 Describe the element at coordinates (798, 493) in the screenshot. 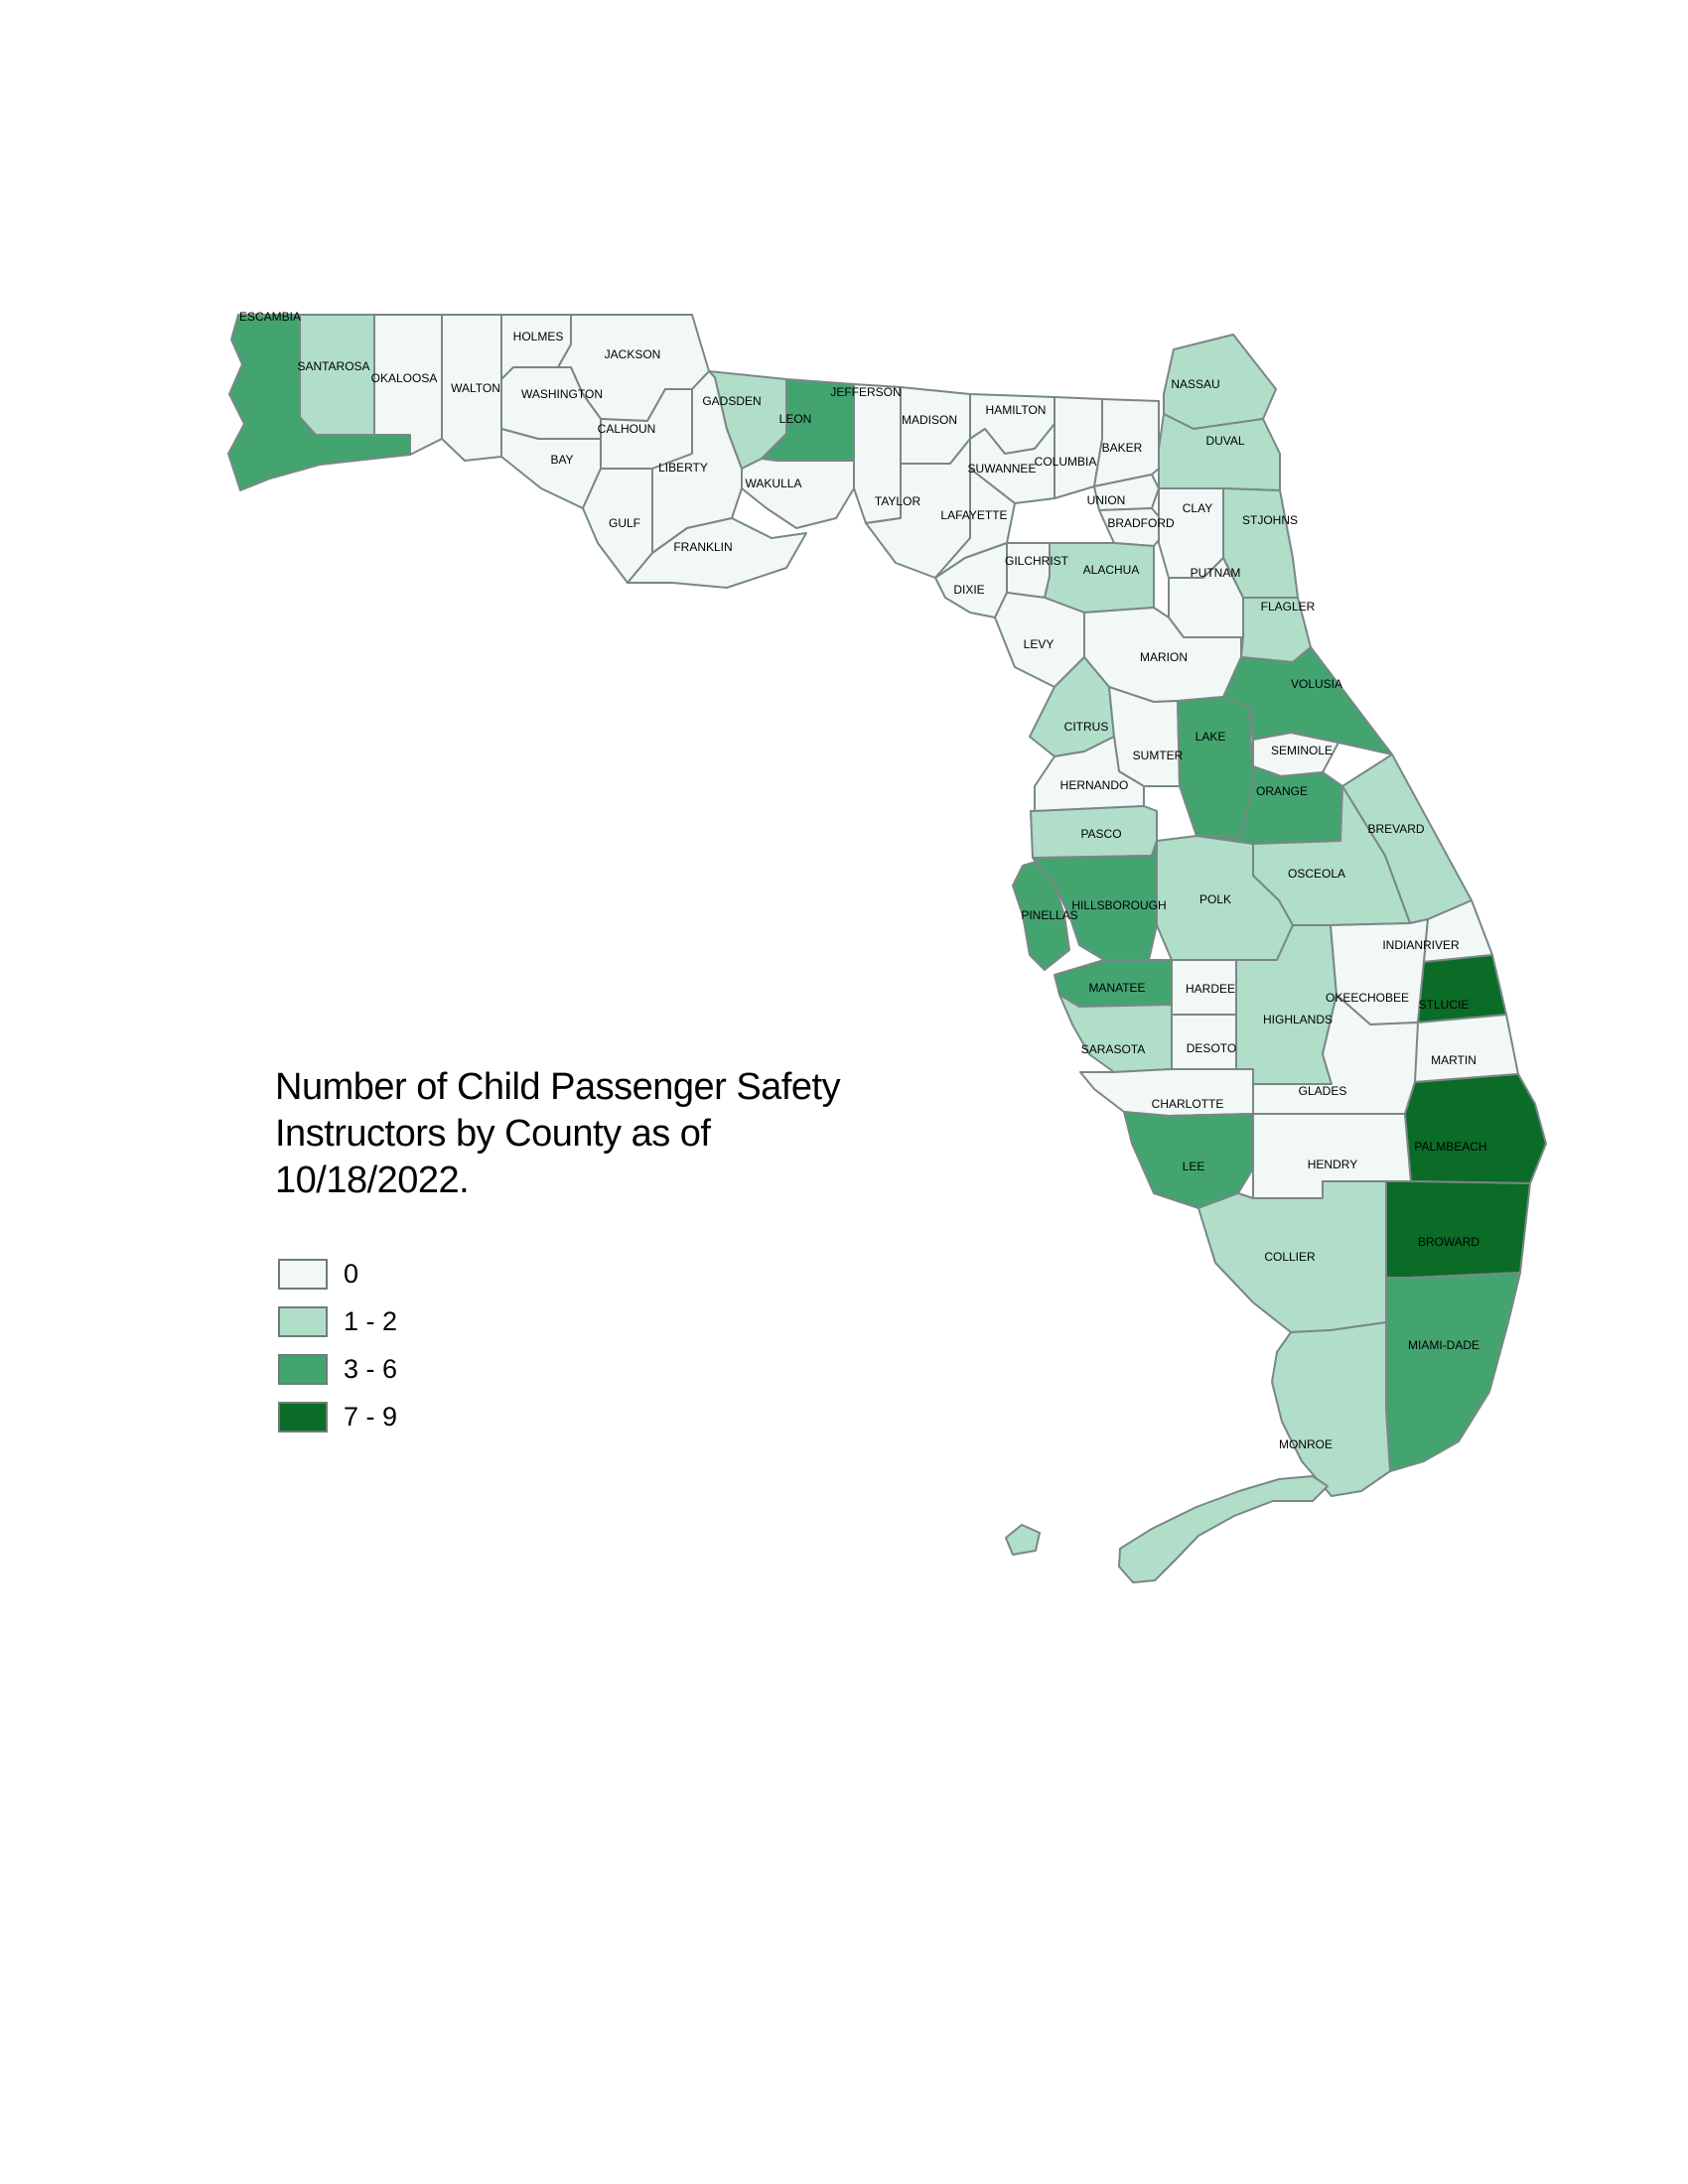

I see `county-wakulla` at that location.